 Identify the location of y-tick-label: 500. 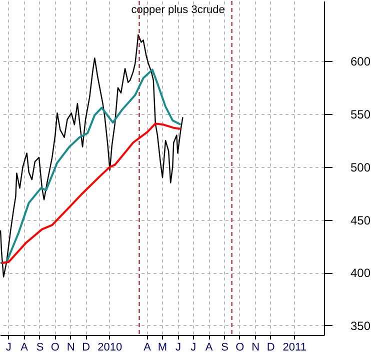
(360, 167).